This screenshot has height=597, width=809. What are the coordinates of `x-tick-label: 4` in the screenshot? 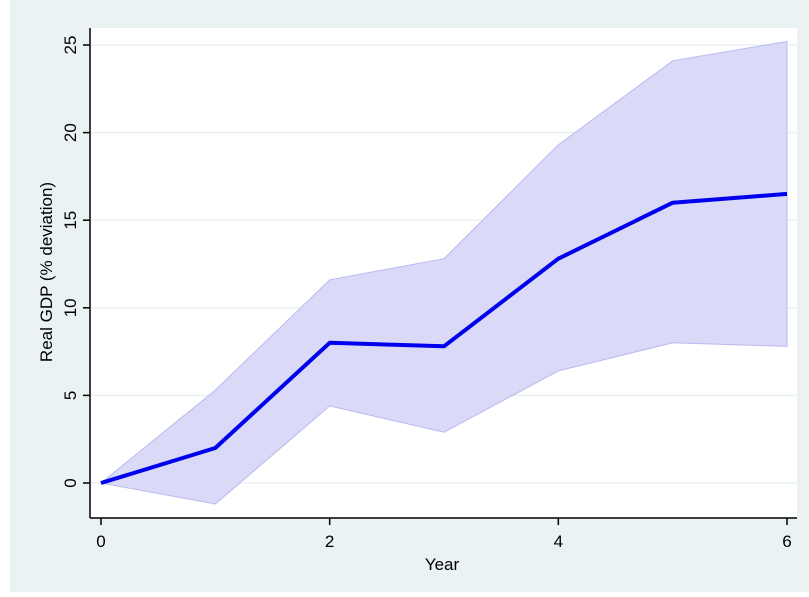 It's located at (558, 541).